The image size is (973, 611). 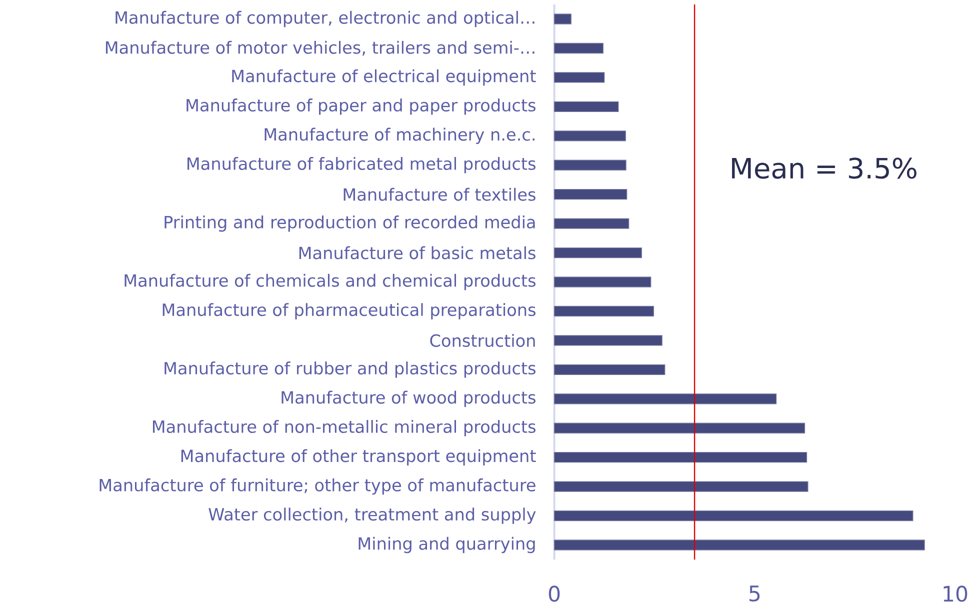 What do you see at coordinates (824, 168) in the screenshot?
I see `ref-line-label: Mean = 3.5%` at bounding box center [824, 168].